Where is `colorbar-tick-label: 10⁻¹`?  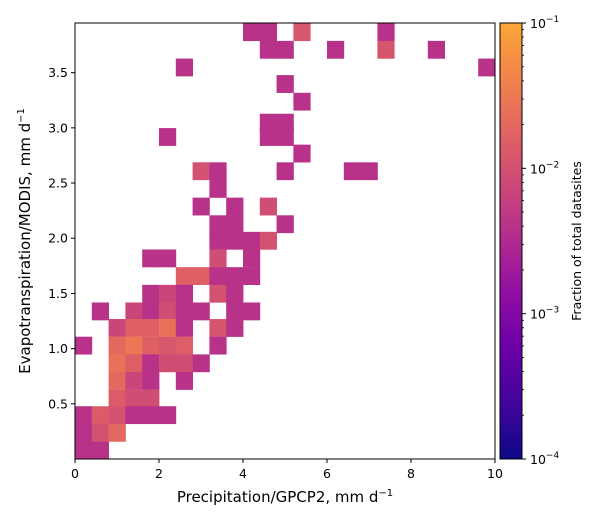
colorbar-tick-label: 10⁻¹ is located at coordinates (544, 23).